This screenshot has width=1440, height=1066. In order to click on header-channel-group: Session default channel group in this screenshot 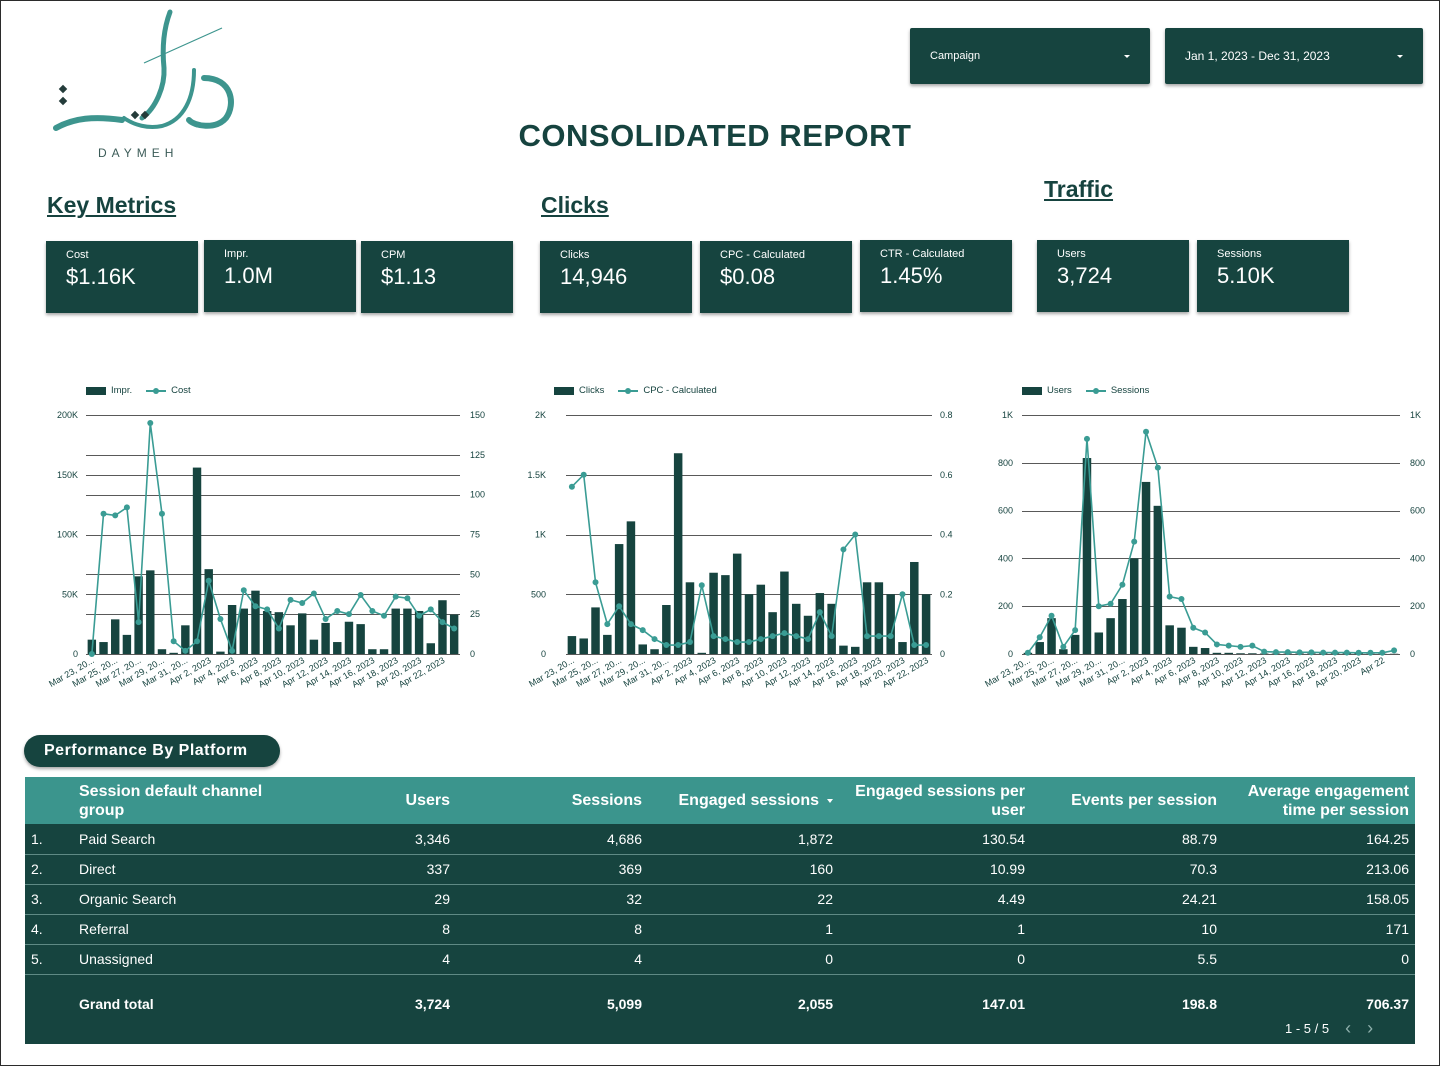, I will do `click(171, 800)`.